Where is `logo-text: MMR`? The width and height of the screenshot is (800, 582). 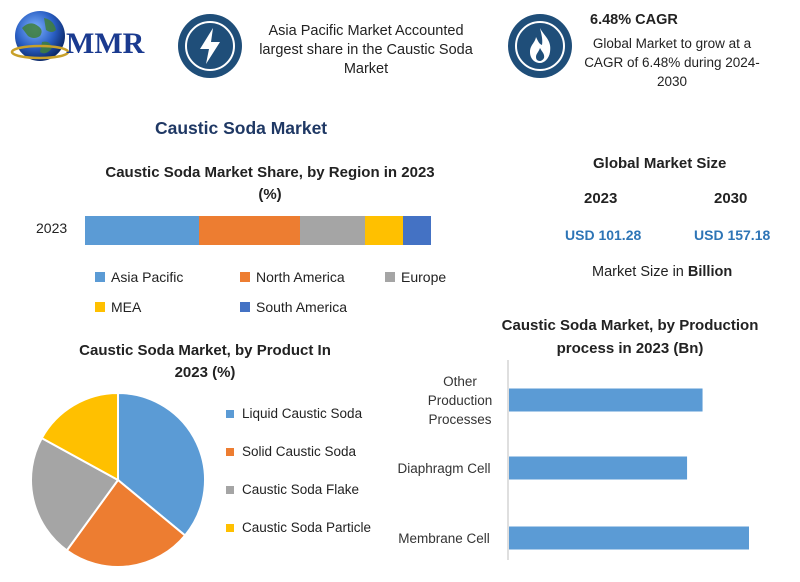 logo-text: MMR is located at coordinates (105, 43).